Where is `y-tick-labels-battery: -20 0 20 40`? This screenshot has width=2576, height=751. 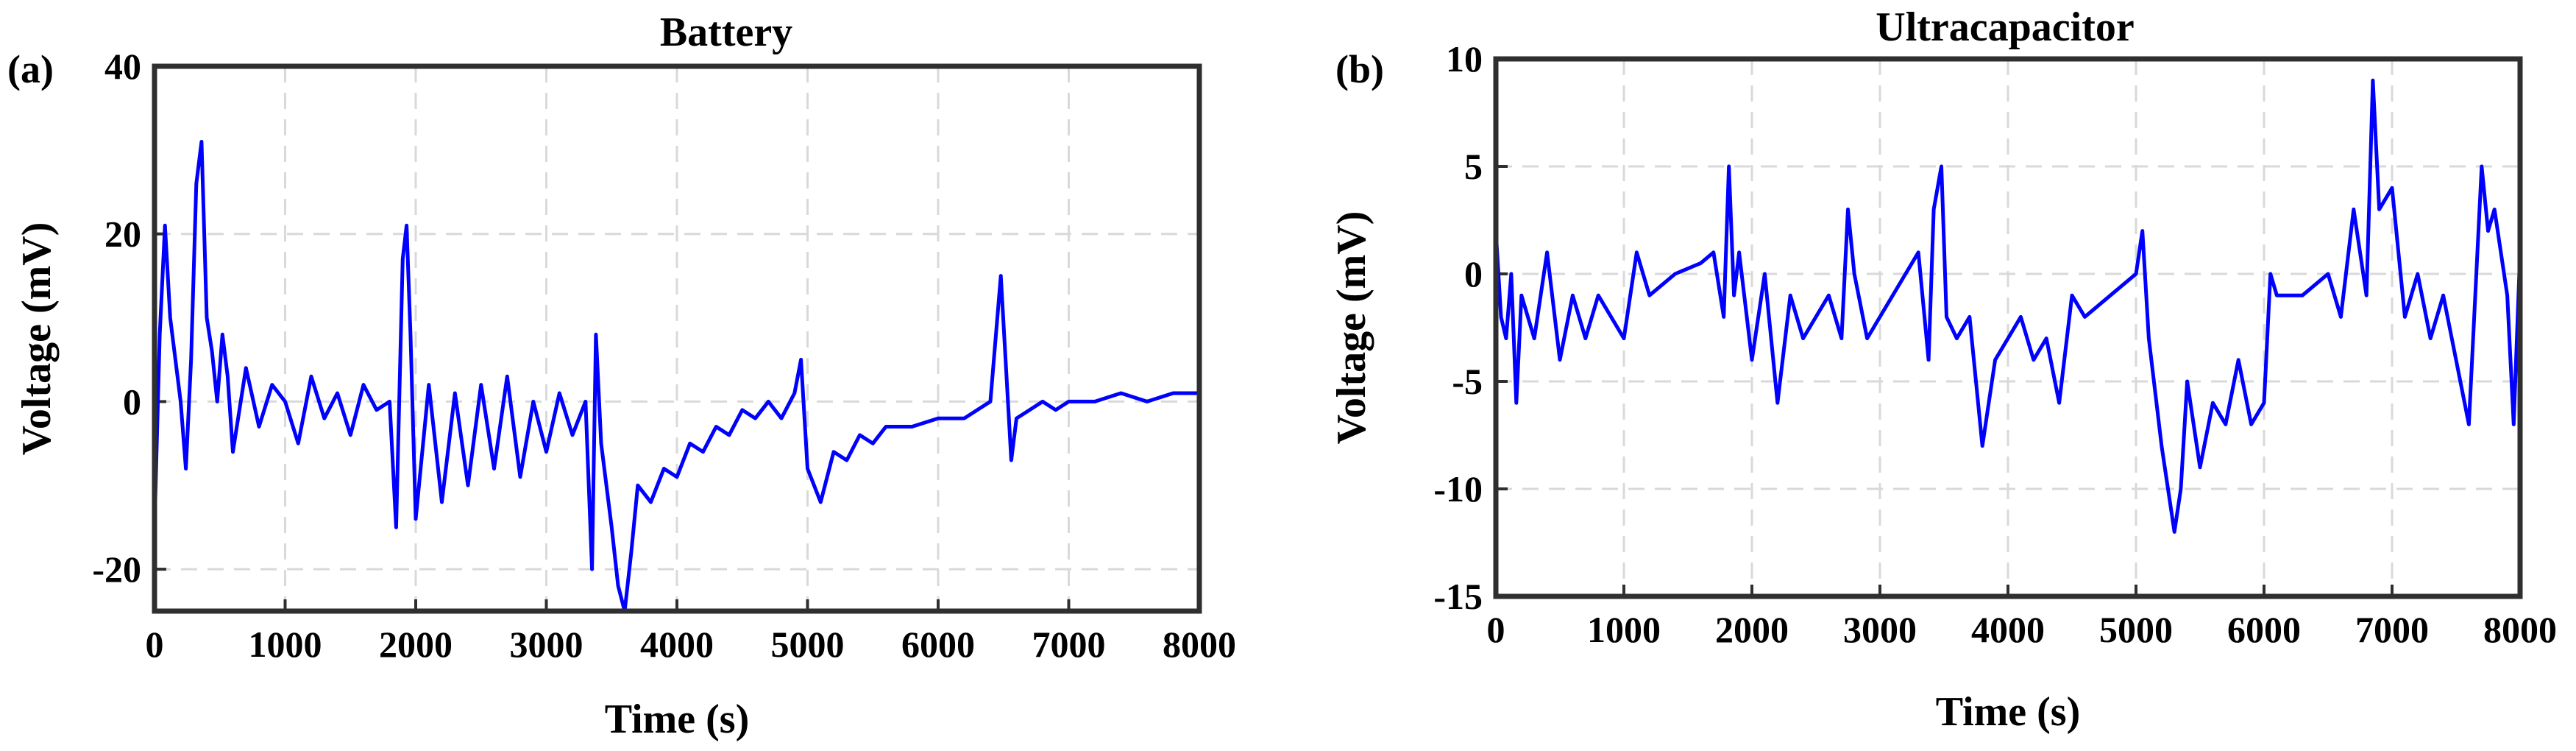 y-tick-labels-battery: -20 0 20 40 is located at coordinates (116, 318).